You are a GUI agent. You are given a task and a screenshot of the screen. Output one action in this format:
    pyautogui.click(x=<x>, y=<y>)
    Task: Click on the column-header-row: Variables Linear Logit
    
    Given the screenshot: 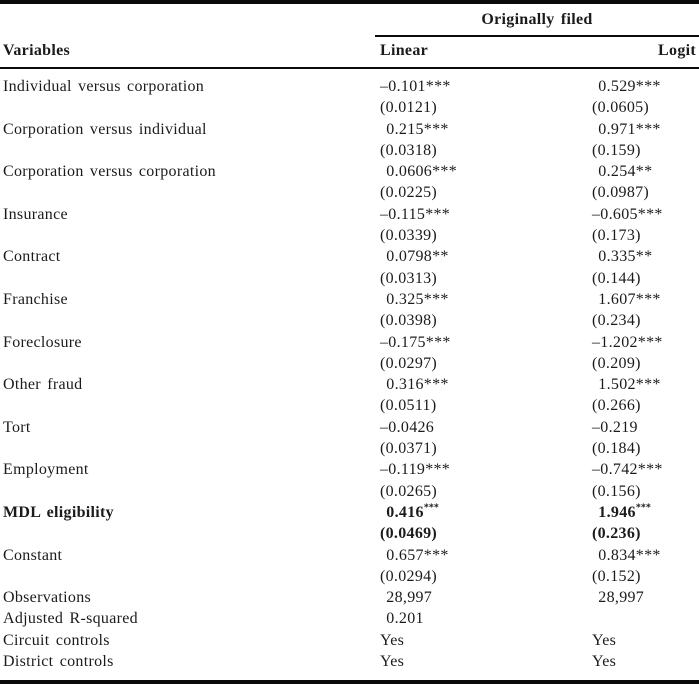 What is the action you would take?
    pyautogui.click(x=349, y=52)
    